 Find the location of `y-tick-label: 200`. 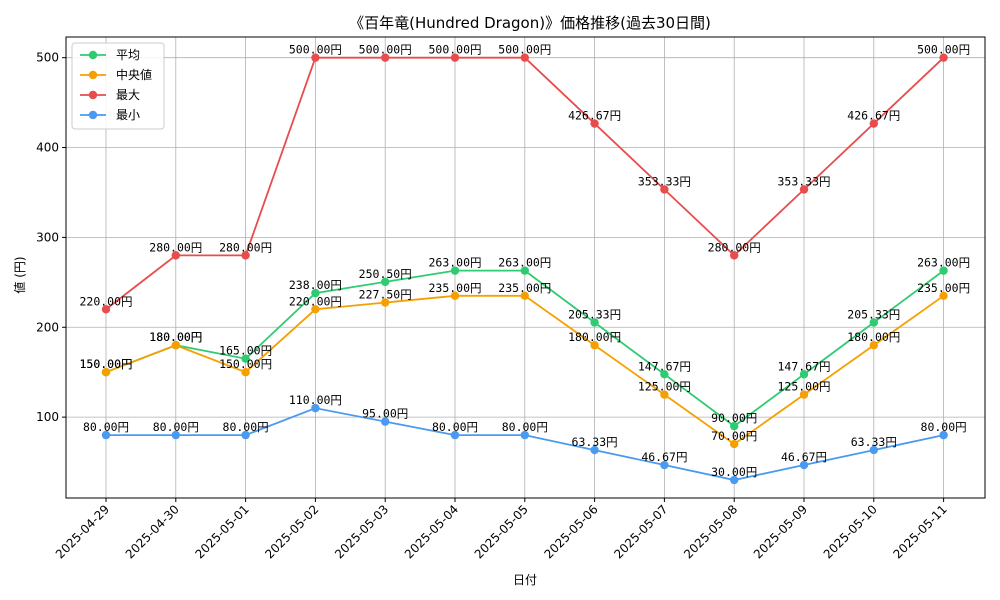

y-tick-label: 200 is located at coordinates (47, 327).